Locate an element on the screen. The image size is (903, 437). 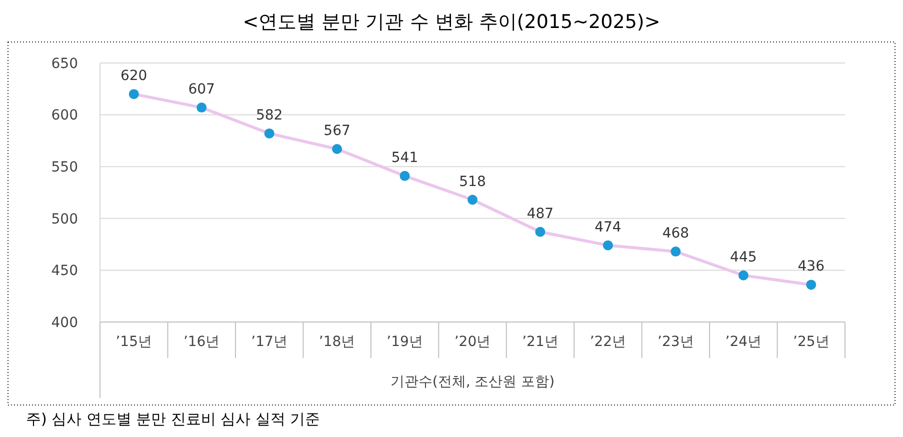
data-label: 582 is located at coordinates (269, 115).